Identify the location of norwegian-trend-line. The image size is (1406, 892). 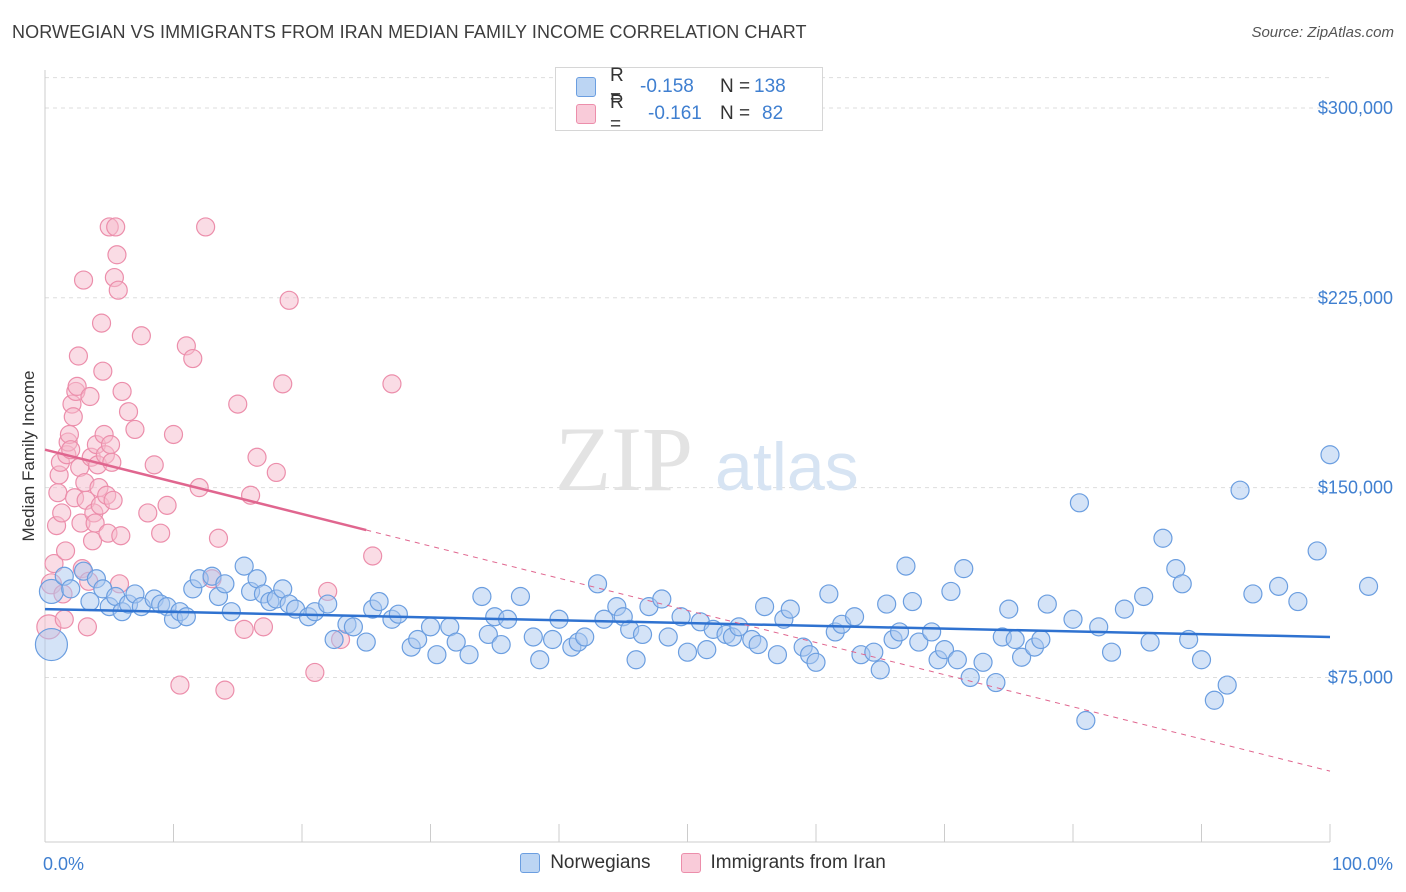
(687, 623).